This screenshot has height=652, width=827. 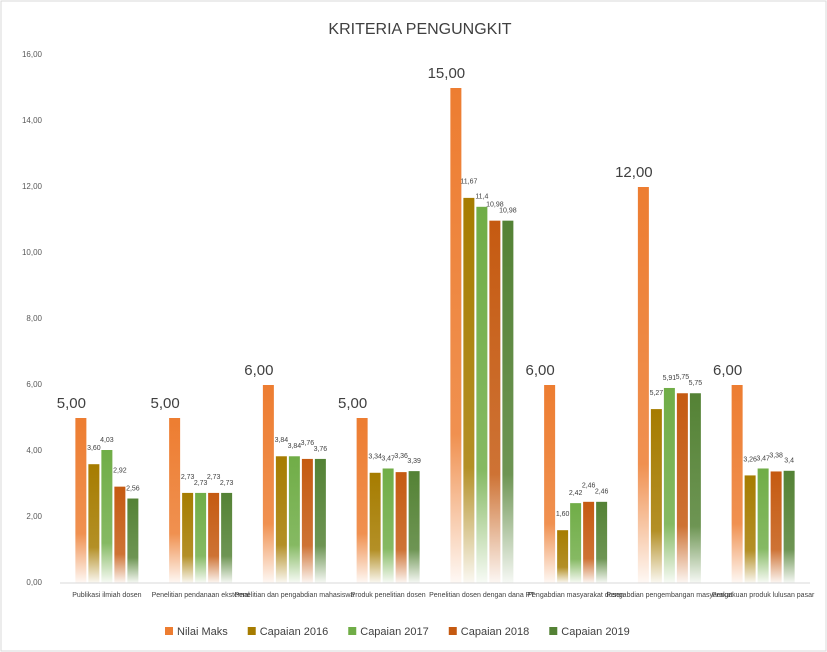 What do you see at coordinates (481, 197) in the screenshot?
I see `value-label: 11,4` at bounding box center [481, 197].